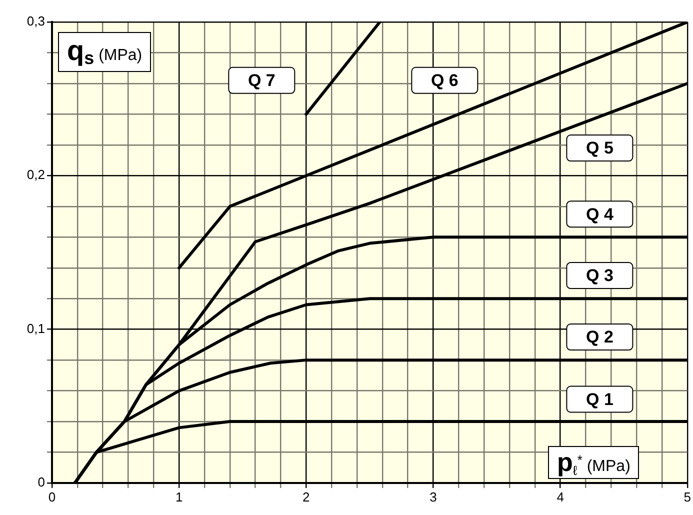 This screenshot has height=515, width=693. I want to click on y-tick-label: 0,3, so click(35, 21).